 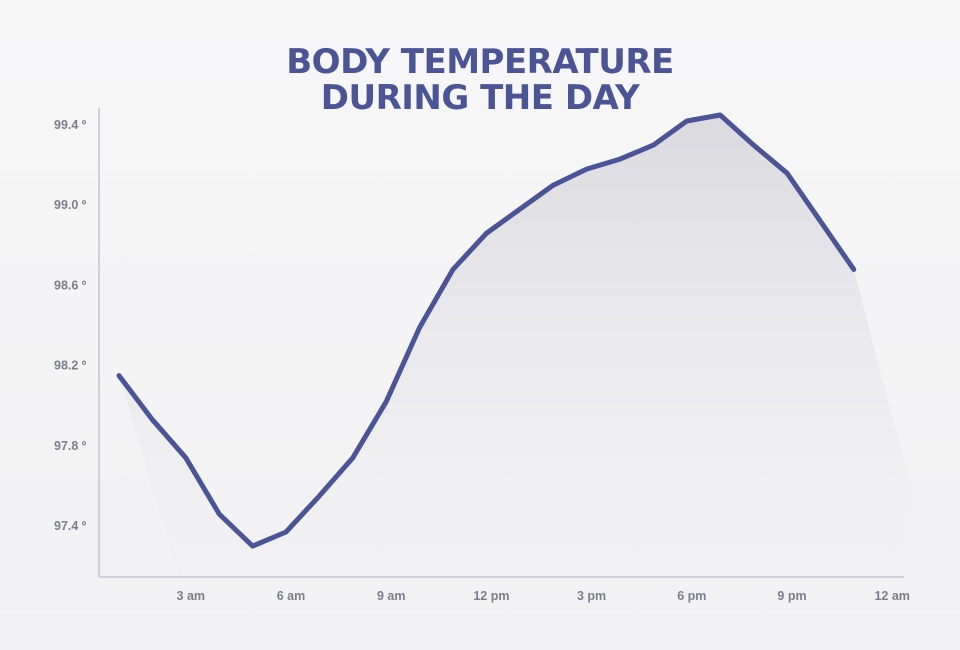 I want to click on chart-title: BODY TEMPERATURE DURING THE DAY, so click(x=480, y=80).